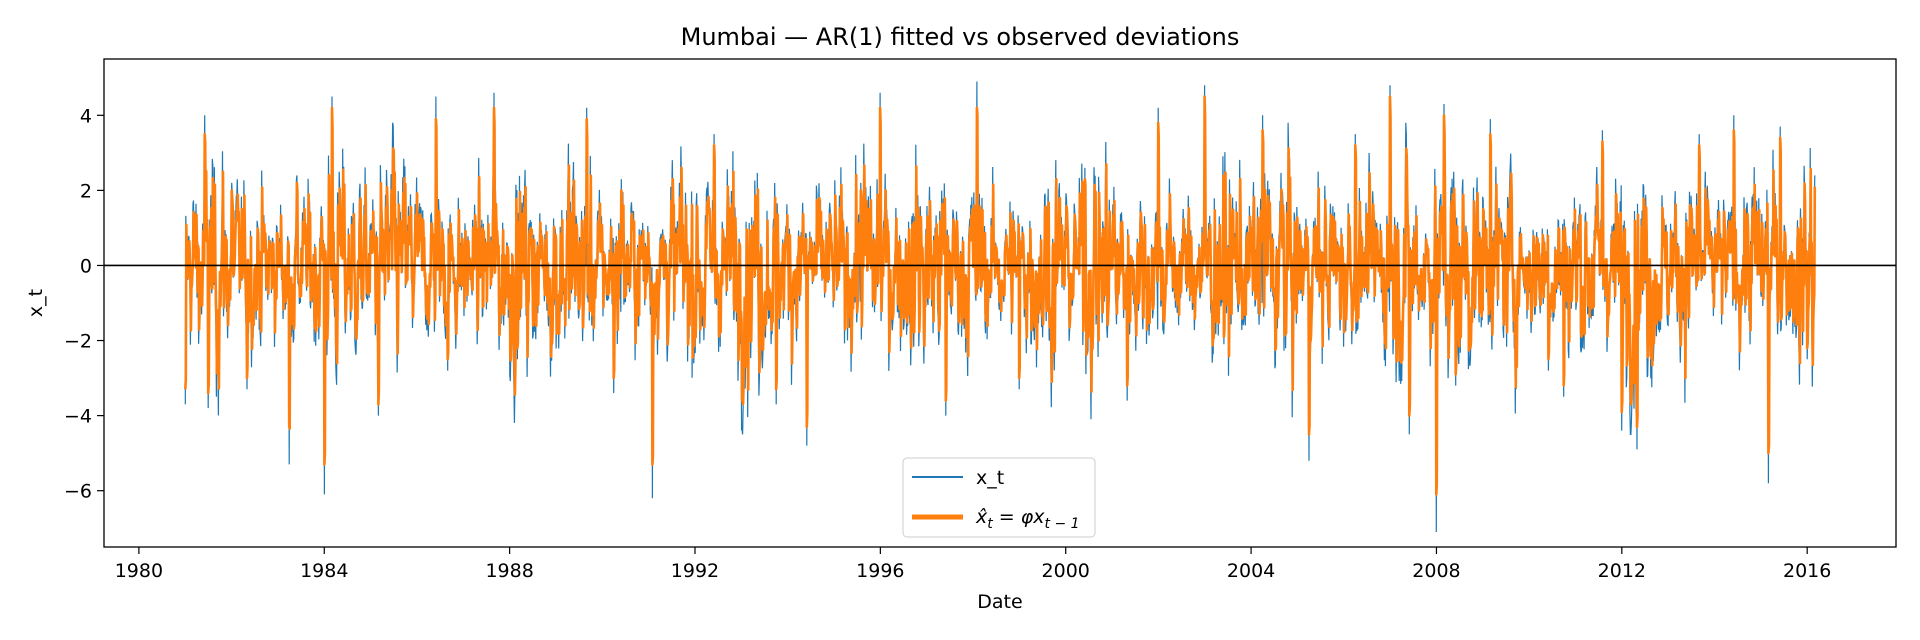 This screenshot has height=640, width=1920. I want to click on x-tick-label: 1996, so click(880, 571).